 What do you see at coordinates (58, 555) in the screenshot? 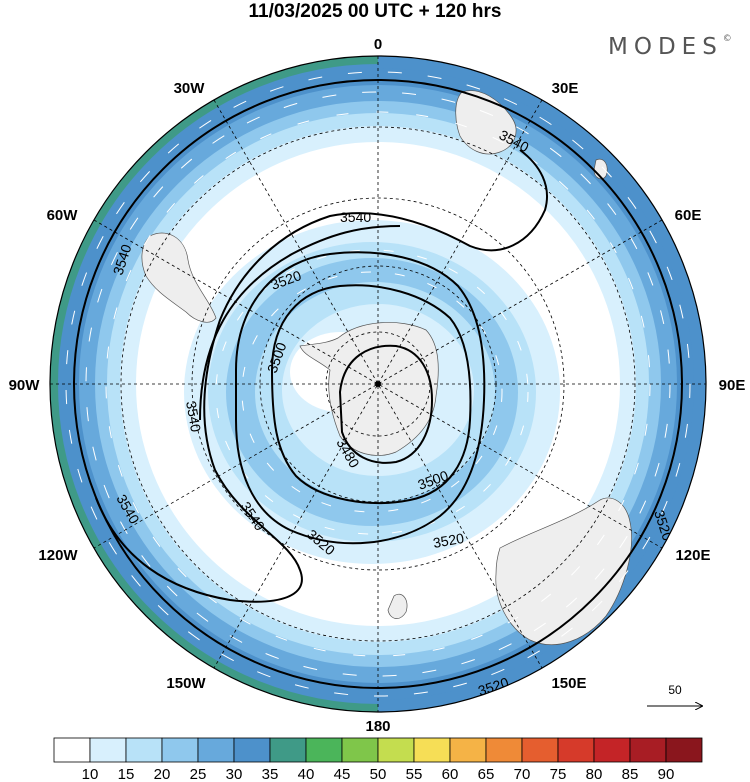
I see `lon-label-120w: 120W` at bounding box center [58, 555].